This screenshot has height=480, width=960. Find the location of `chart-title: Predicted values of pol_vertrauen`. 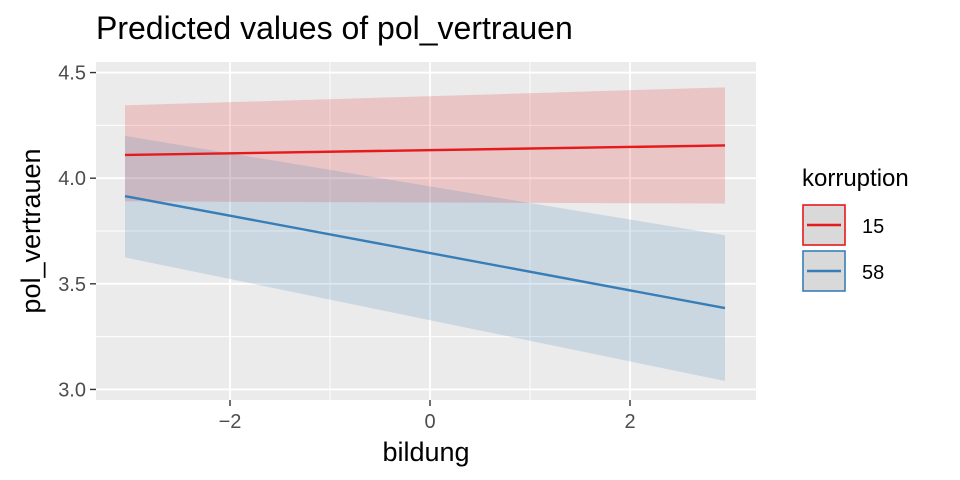

chart-title: Predicted values of pol_vertrauen is located at coordinates (334, 28).